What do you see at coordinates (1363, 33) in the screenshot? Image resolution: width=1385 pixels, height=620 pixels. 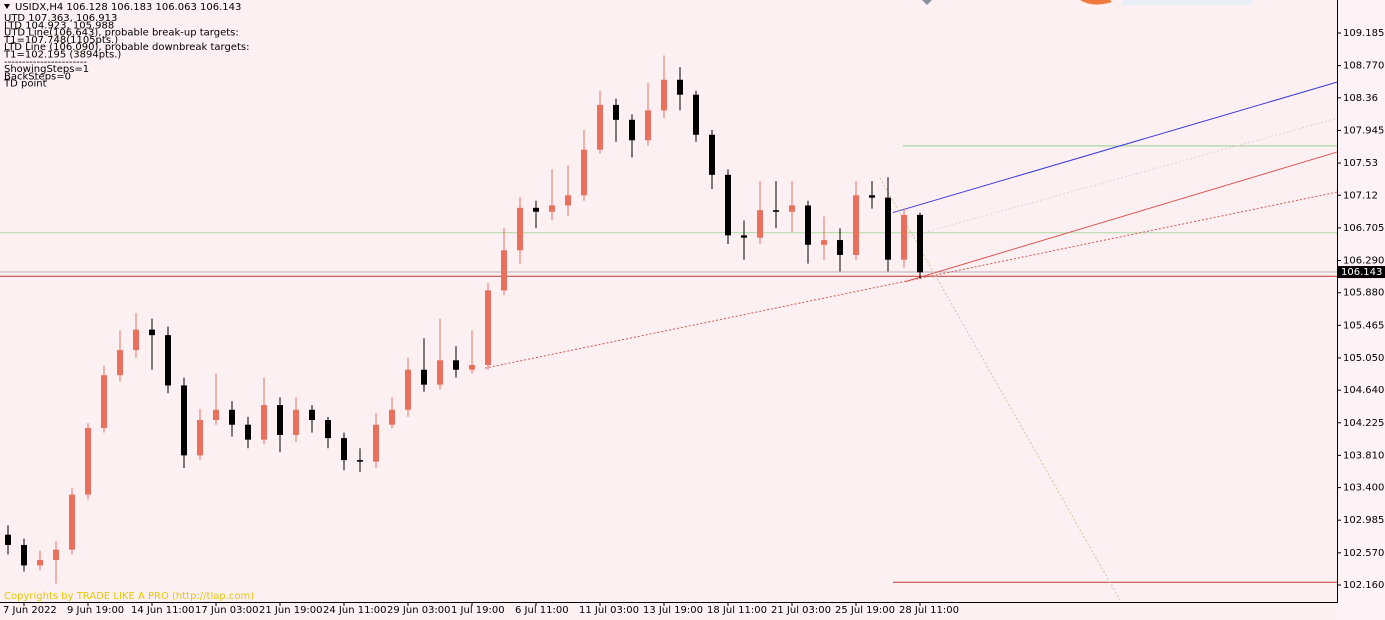 I see `y-tick-label: 109.185` at bounding box center [1363, 33].